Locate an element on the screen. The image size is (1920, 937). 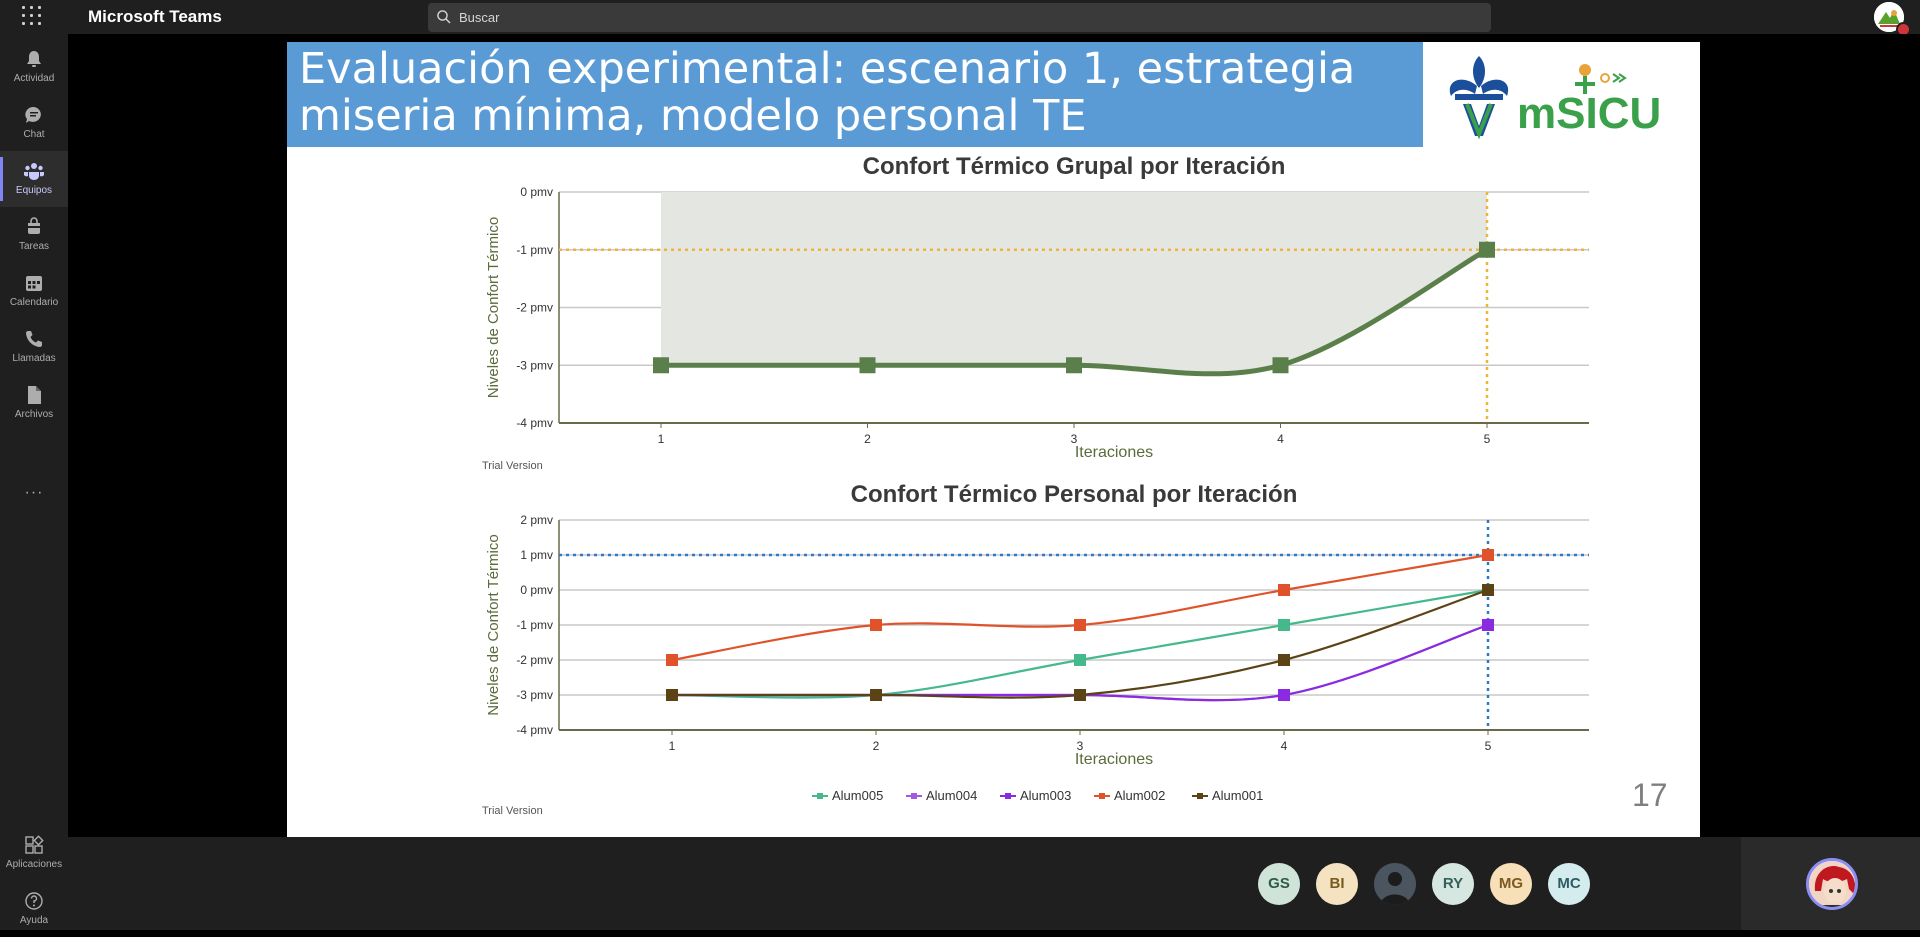
rail-item-llamadas: Llamadas is located at coordinates (34, 347).